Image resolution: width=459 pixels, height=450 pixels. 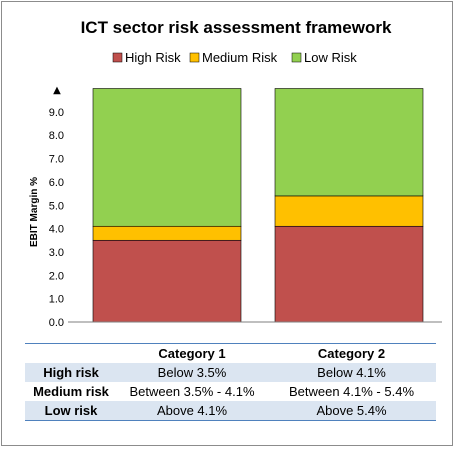 What do you see at coordinates (192, 391) in the screenshot?
I see `table-cell: Between 3.5% - 4.1%` at bounding box center [192, 391].